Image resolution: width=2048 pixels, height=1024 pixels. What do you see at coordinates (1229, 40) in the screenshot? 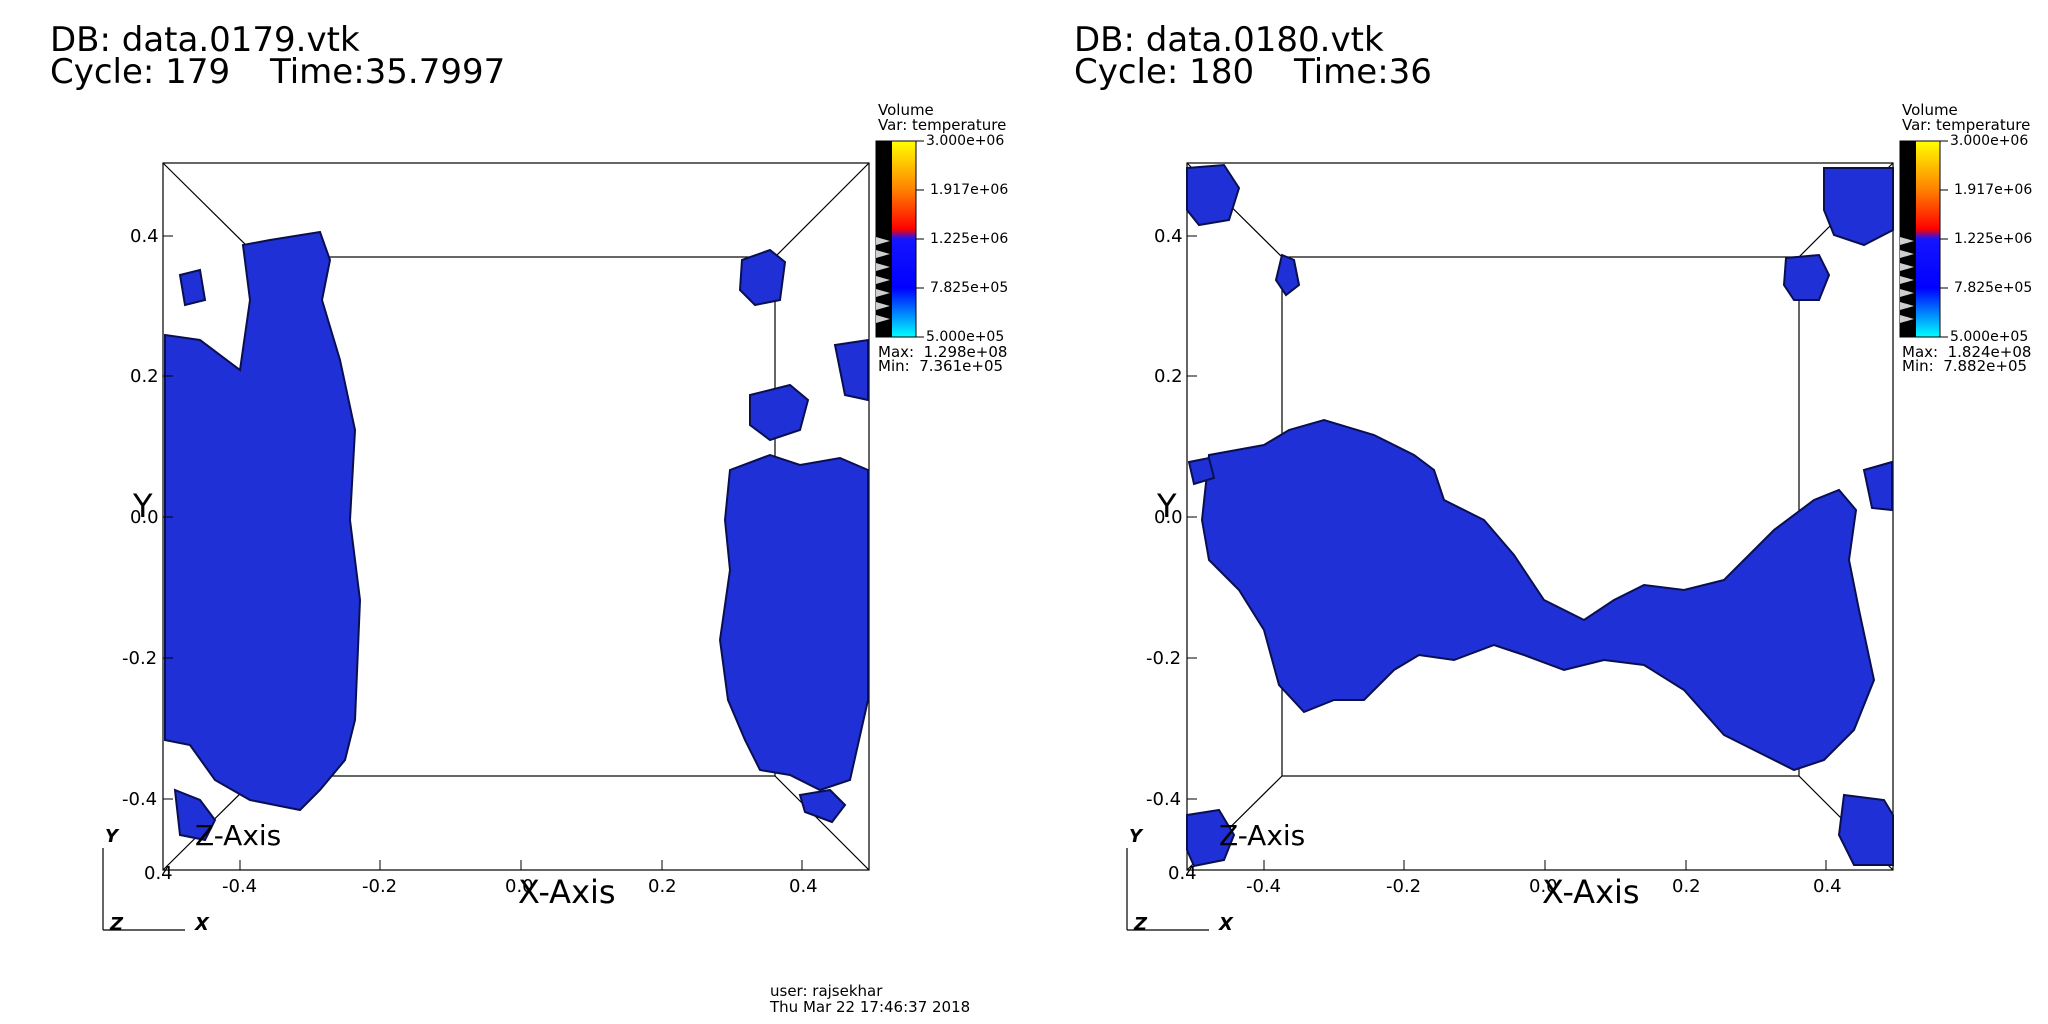
I see `database-label: DB: data.0180.vtk` at bounding box center [1229, 40].